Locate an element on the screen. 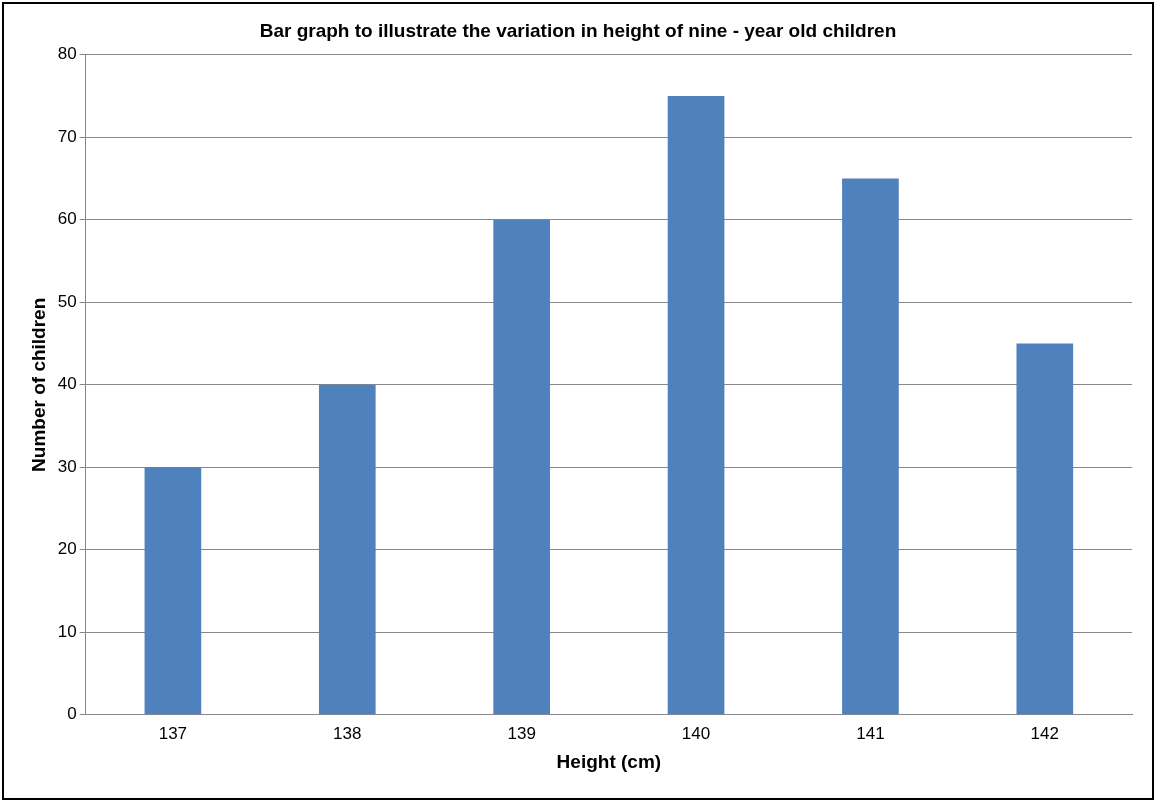 This screenshot has width=1156, height=802. x-tick-label: 139 is located at coordinates (521, 733).